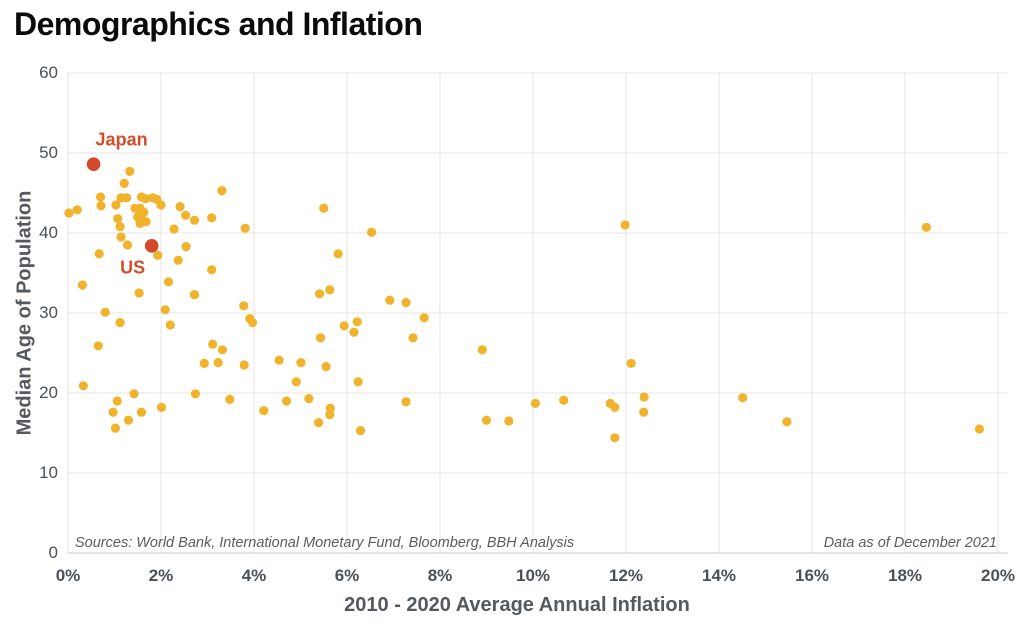 Image resolution: width=1024 pixels, height=640 pixels. What do you see at coordinates (24, 313) in the screenshot?
I see `y-axis-title: Median Age of Population` at bounding box center [24, 313].